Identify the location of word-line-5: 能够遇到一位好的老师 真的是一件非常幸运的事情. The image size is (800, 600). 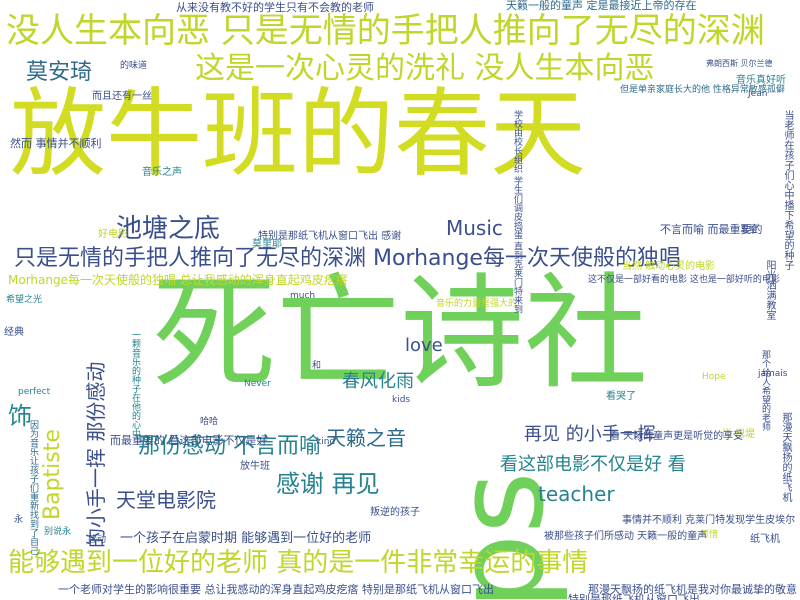
(298, 563).